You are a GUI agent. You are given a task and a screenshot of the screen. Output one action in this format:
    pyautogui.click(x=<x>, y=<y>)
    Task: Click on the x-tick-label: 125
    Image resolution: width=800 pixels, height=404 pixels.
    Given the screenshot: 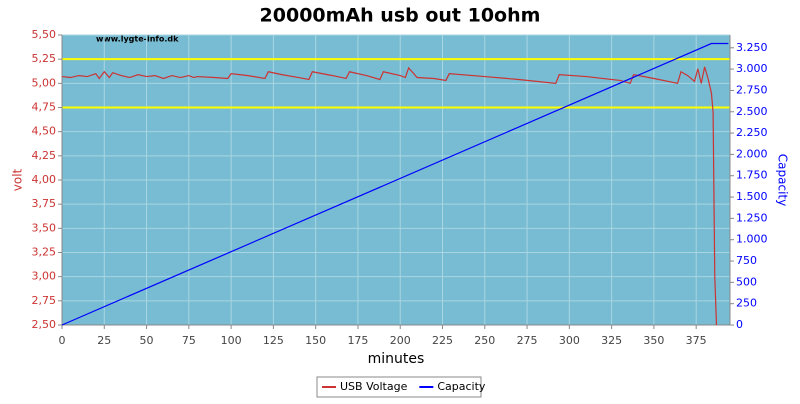 What is the action you would take?
    pyautogui.click(x=273, y=340)
    